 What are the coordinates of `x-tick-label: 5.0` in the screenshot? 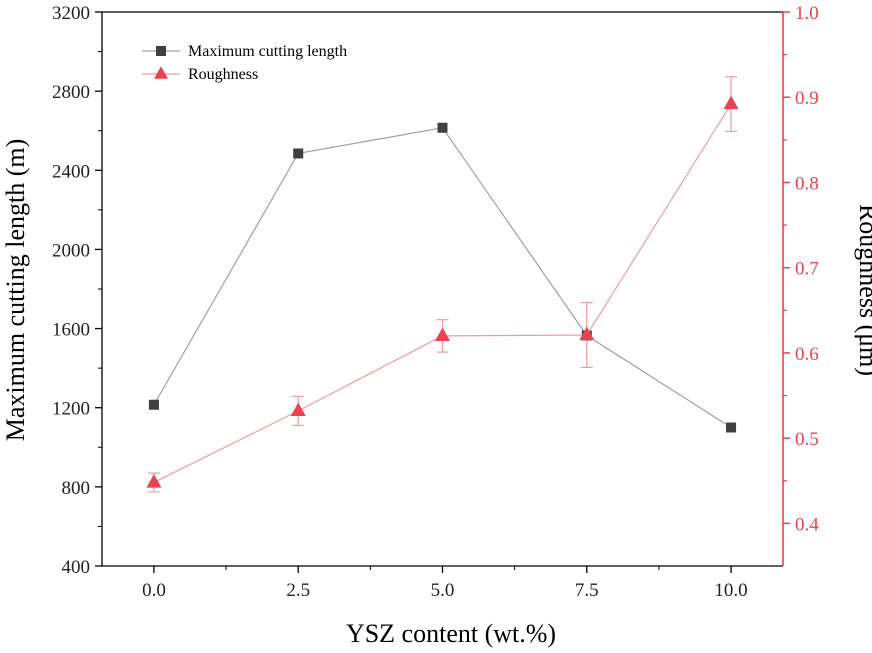 It's located at (443, 590).